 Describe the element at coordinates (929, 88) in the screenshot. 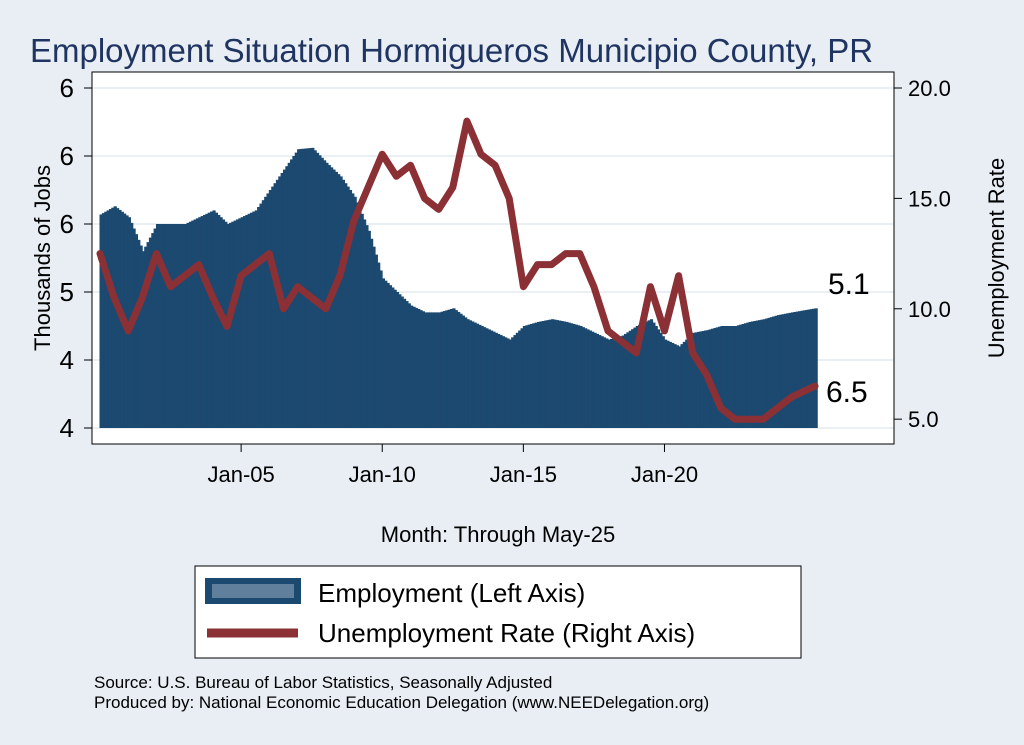

I see `y-right-tick-label: 20.0` at that location.